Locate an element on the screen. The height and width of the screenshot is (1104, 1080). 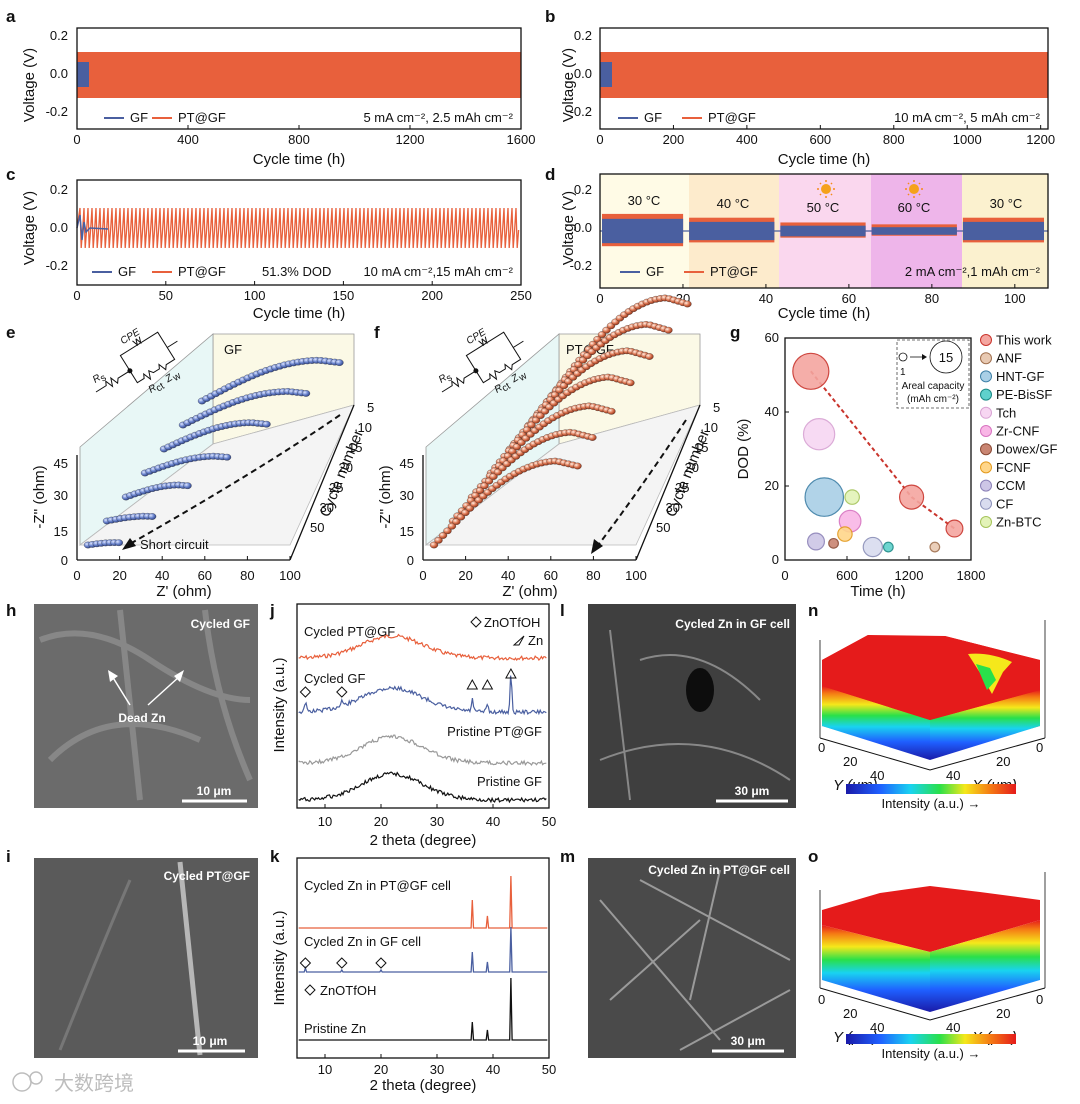
panel-label: e is located at coordinates (10, 332).